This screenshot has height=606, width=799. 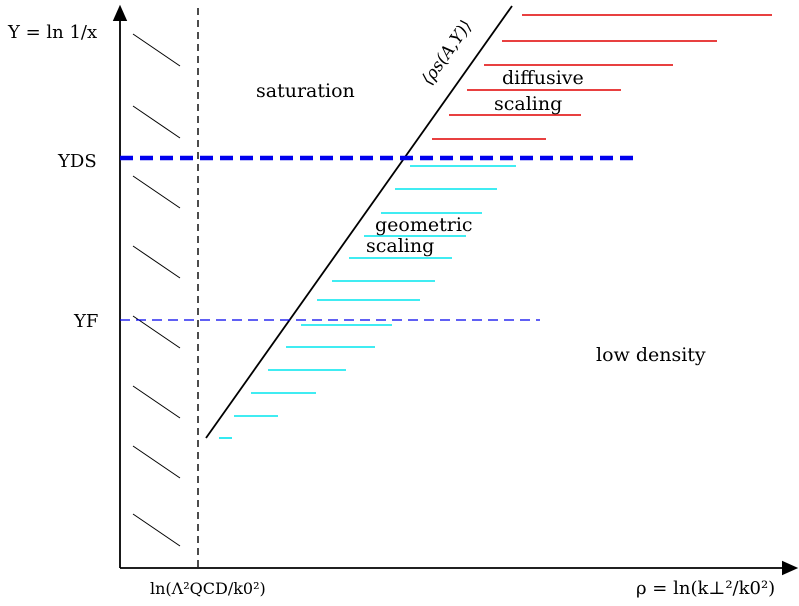 I want to click on saturation-region-label: saturation, so click(x=305, y=91).